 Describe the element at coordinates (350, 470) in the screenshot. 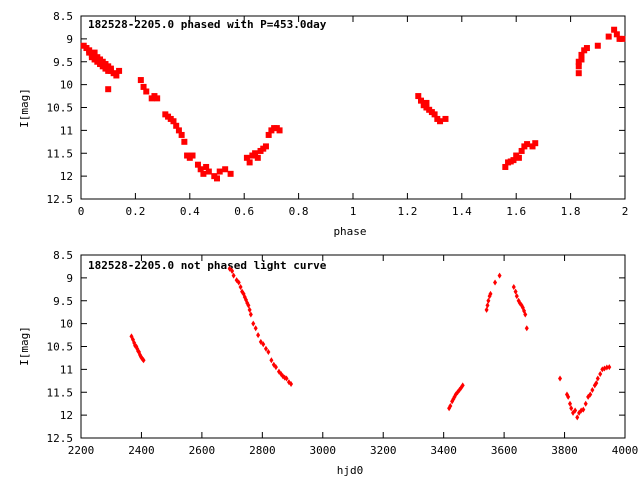

I see `x-axis-label: hjd0` at that location.